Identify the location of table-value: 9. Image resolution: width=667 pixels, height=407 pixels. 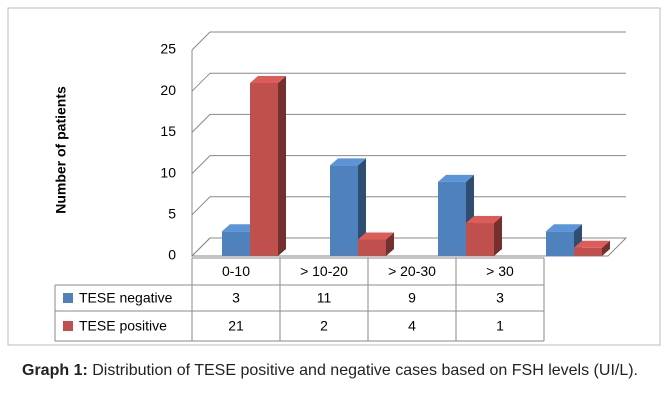
(412, 298).